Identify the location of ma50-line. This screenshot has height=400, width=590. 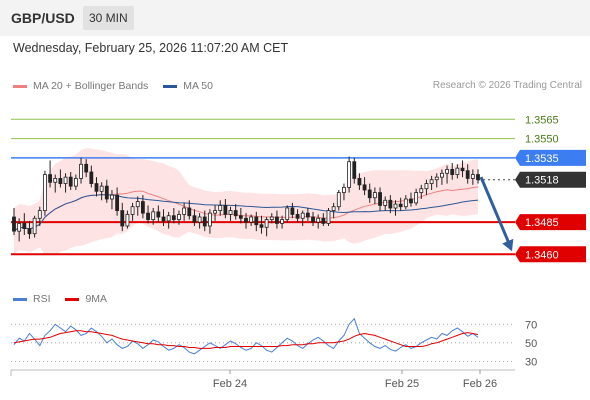
(246, 213).